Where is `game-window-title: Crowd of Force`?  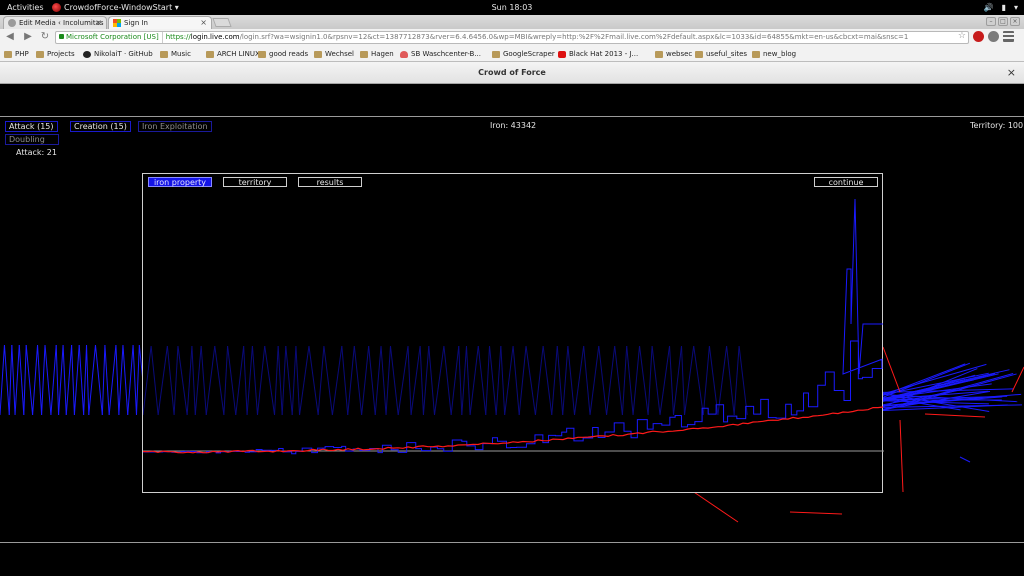 game-window-title: Crowd of Force is located at coordinates (512, 72).